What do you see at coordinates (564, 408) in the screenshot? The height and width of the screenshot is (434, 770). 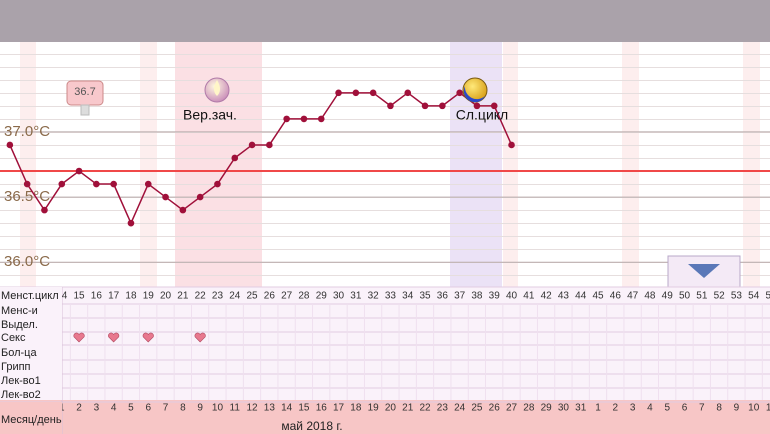 I see `date-label: 30` at bounding box center [564, 408].